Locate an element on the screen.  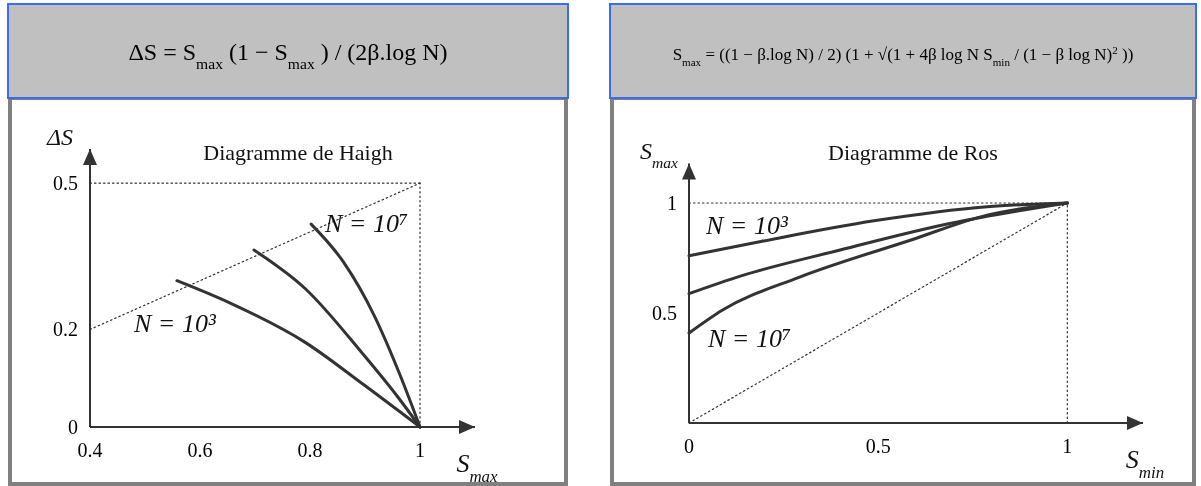
x-axis-title: S$_{max}$ is located at coordinates (477, 467).